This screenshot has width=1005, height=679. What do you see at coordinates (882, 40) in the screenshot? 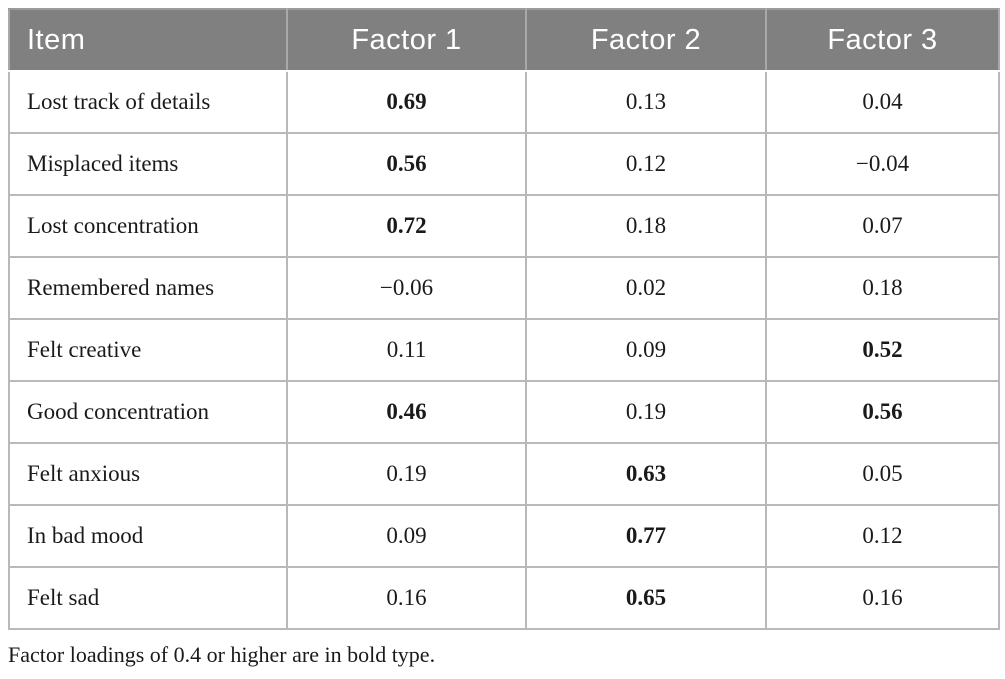
I see `column-header-factor-3: Factor 3` at bounding box center [882, 40].